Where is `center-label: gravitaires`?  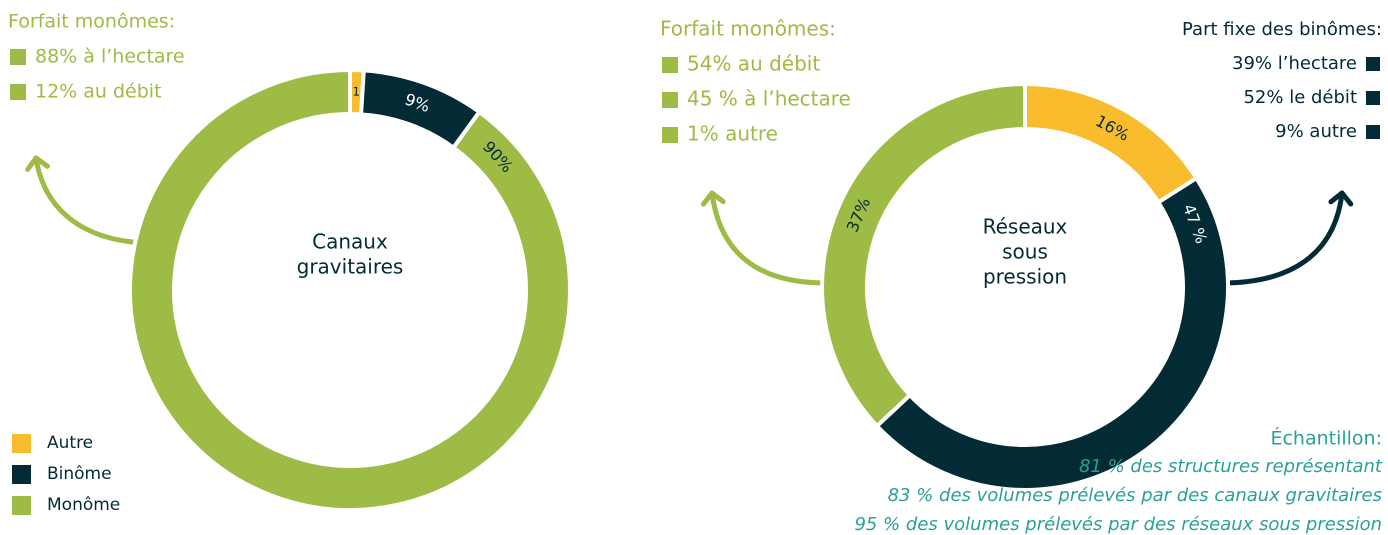 center-label: gravitaires is located at coordinates (350, 267).